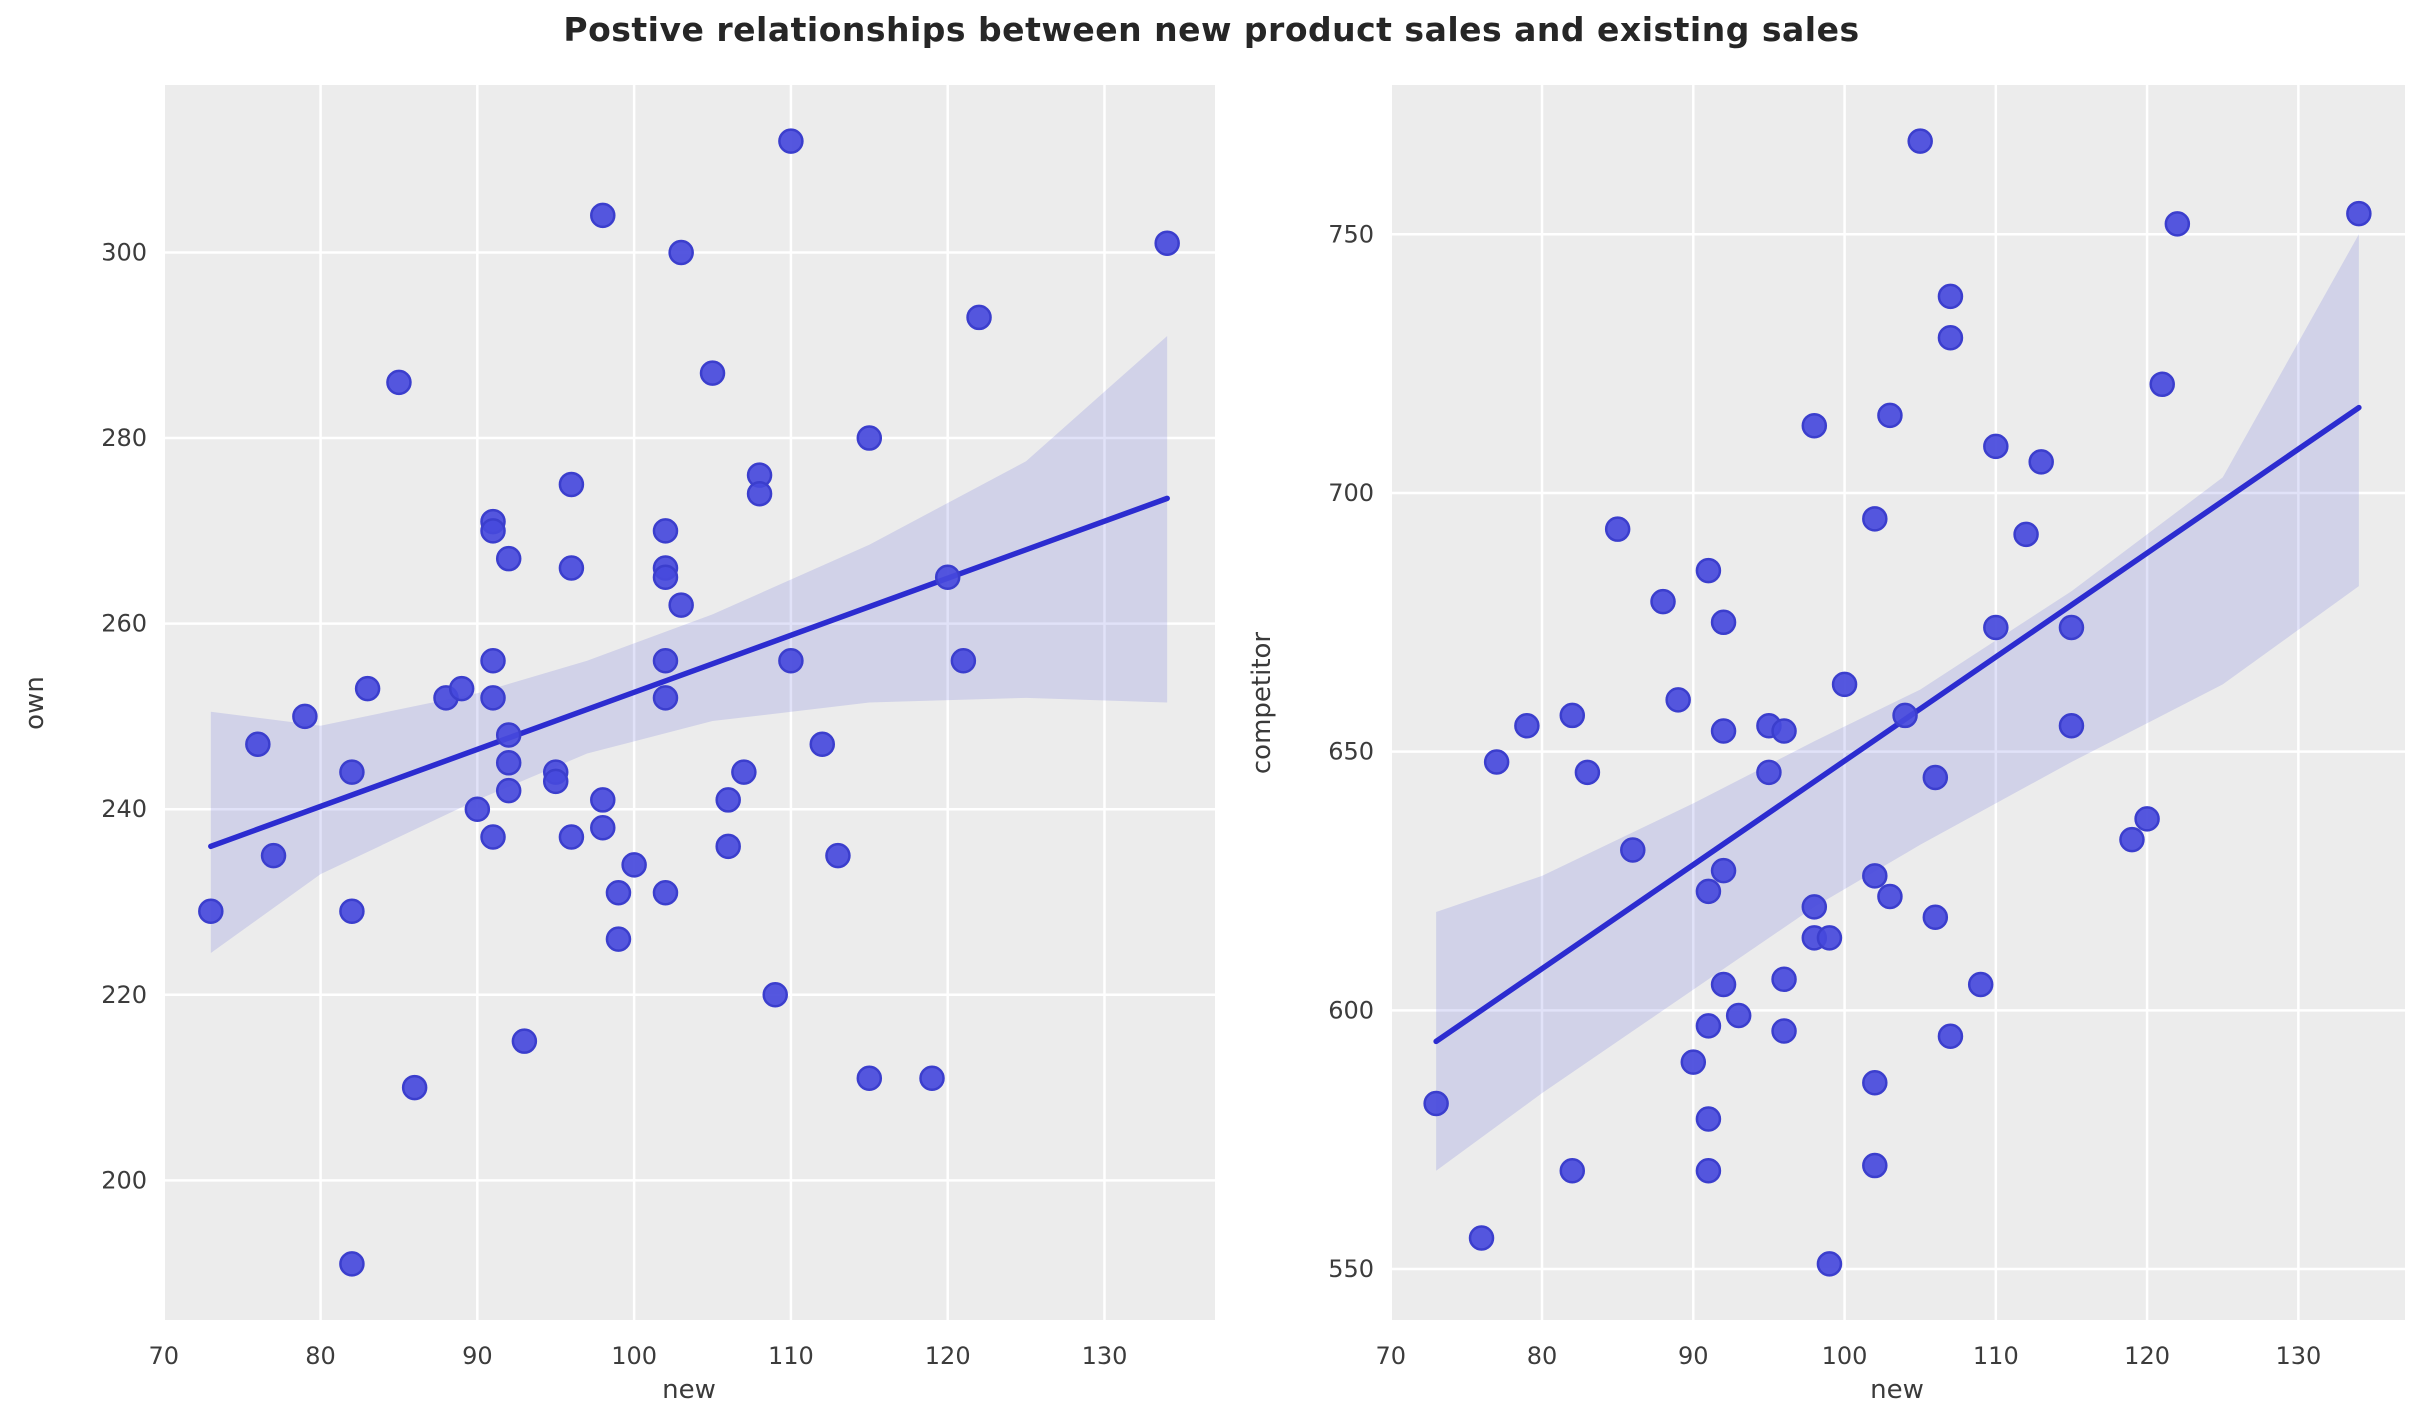 This screenshot has width=2423, height=1423. What do you see at coordinates (164, 1356) in the screenshot?
I see `x-tick-label: 70` at bounding box center [164, 1356].